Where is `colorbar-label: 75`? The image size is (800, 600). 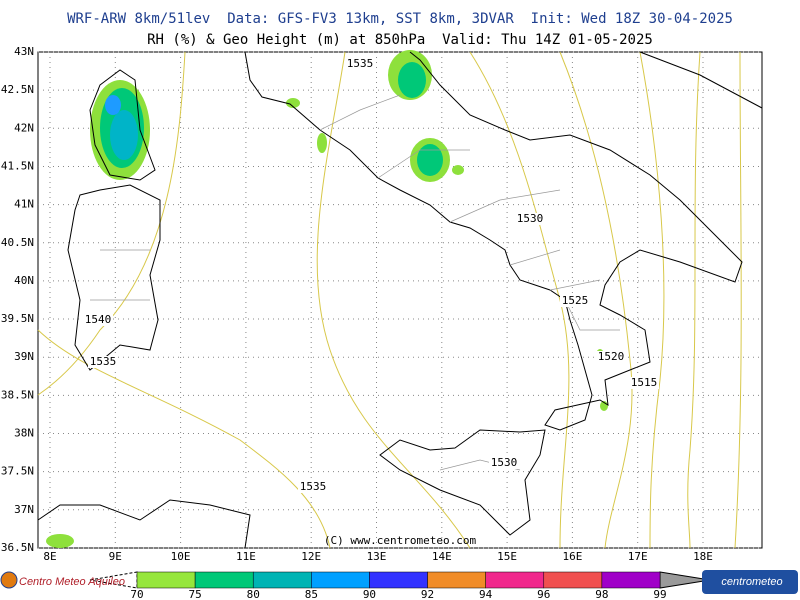
colorbar-label: 75 is located at coordinates (194, 594).